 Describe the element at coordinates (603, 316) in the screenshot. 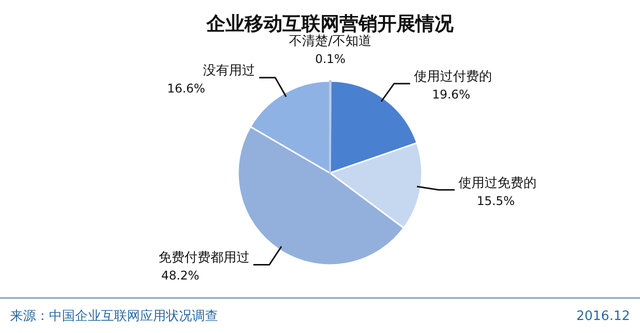

I see `text: 2016.12` at that location.